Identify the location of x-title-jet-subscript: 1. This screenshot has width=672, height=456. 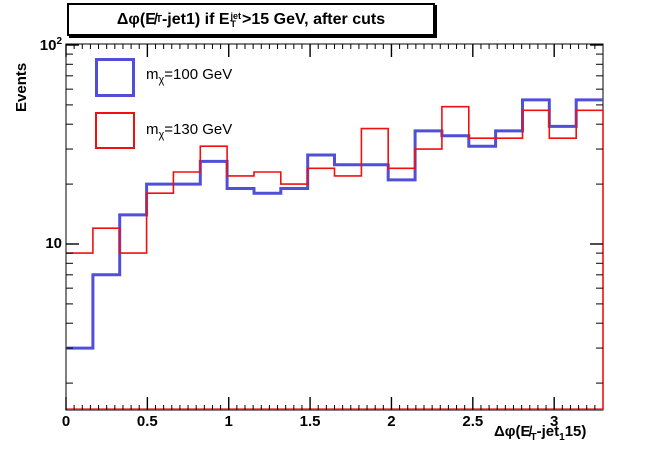
(562, 437).